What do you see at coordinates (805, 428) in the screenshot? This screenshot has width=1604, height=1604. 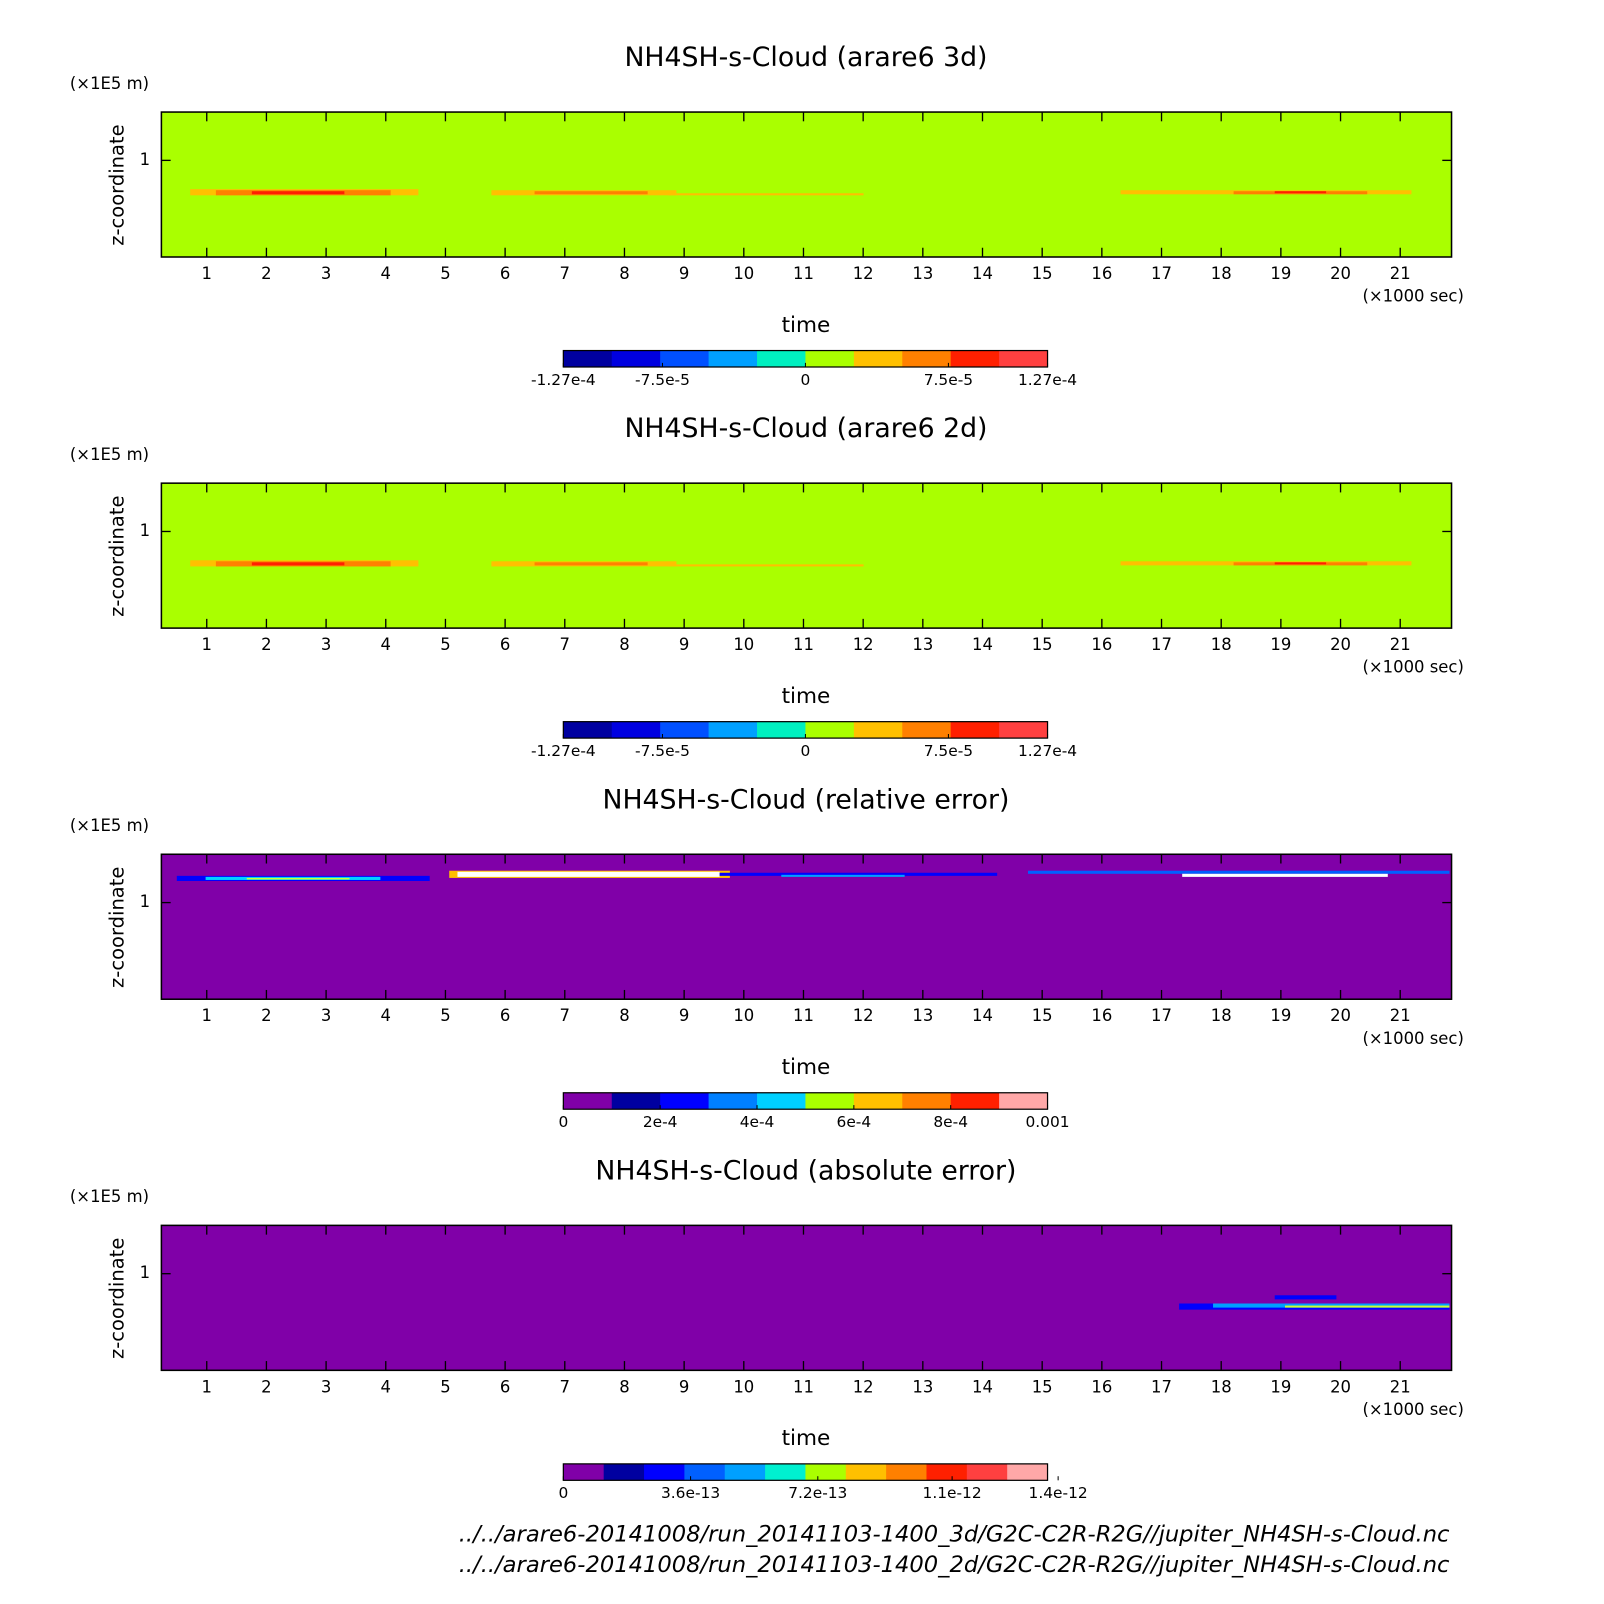 I see `chart-title: NH4SH-s-Cloud (arare6 2d)` at bounding box center [805, 428].